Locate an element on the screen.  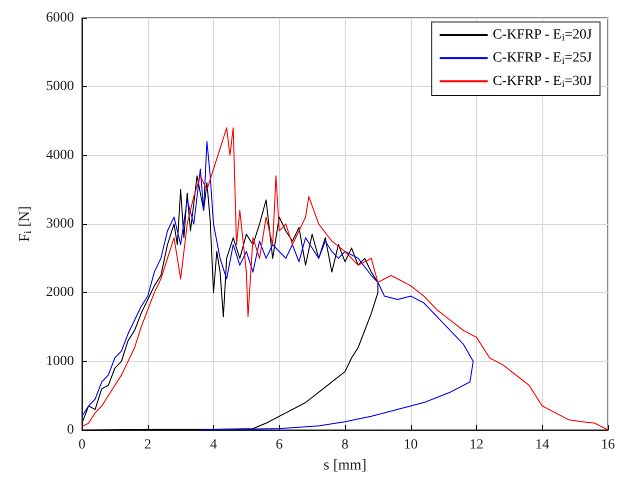
x-tick-label: 0 is located at coordinates (82, 445).